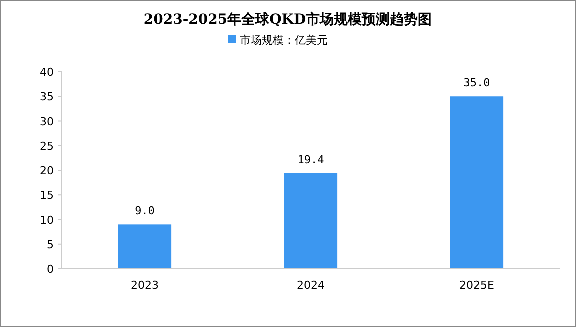 The height and width of the screenshot is (327, 576). I want to click on x-tick-label: 2024, so click(311, 285).